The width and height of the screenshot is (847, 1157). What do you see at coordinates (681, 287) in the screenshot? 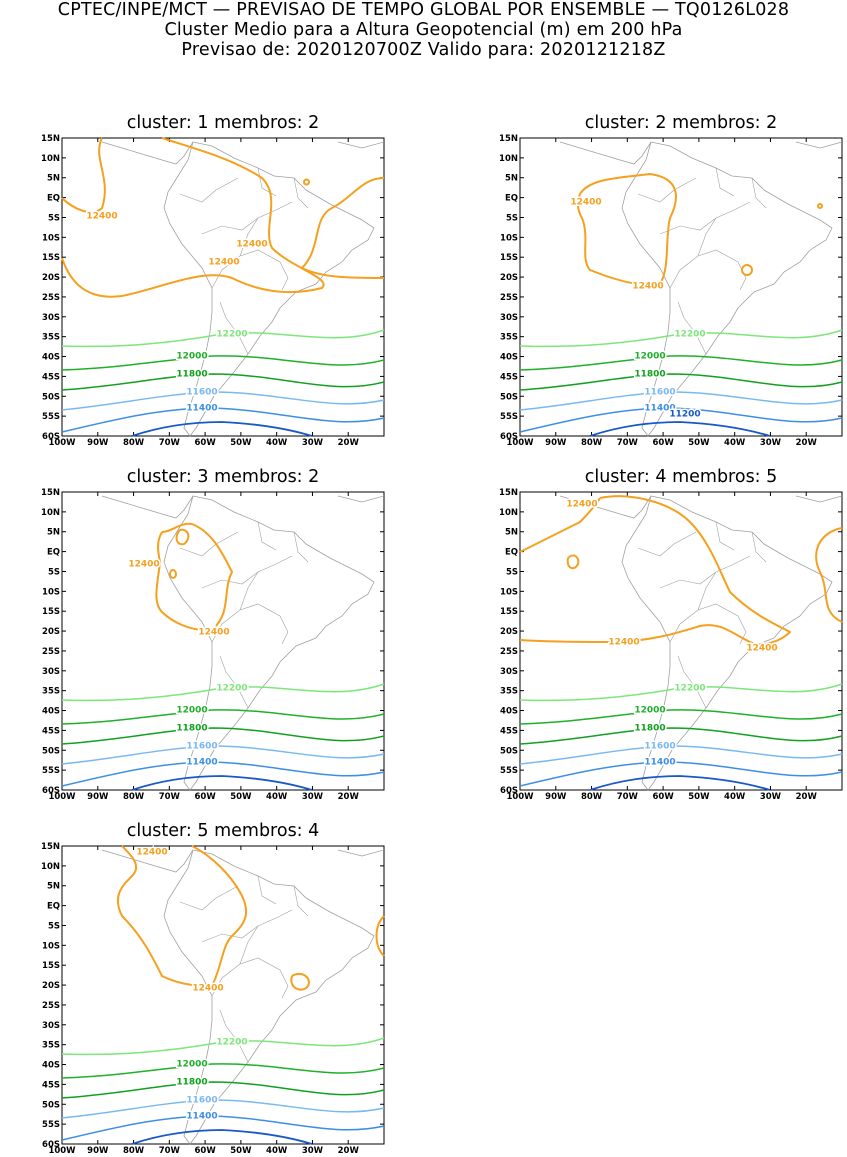
I see `map-frame` at bounding box center [681, 287].